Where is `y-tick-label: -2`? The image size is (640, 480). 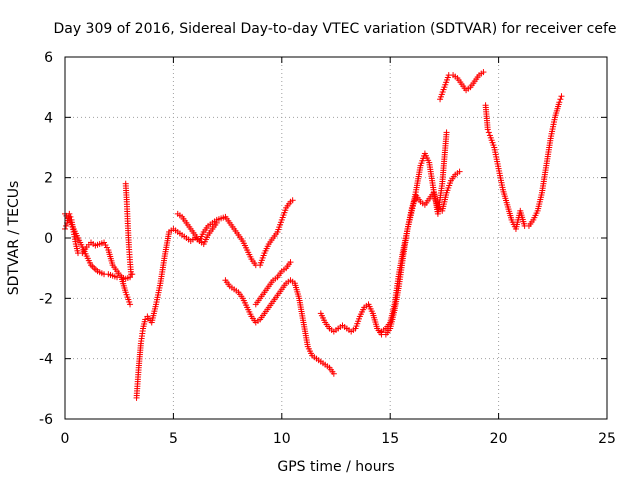 y-tick-label: -2 is located at coordinates (46, 299).